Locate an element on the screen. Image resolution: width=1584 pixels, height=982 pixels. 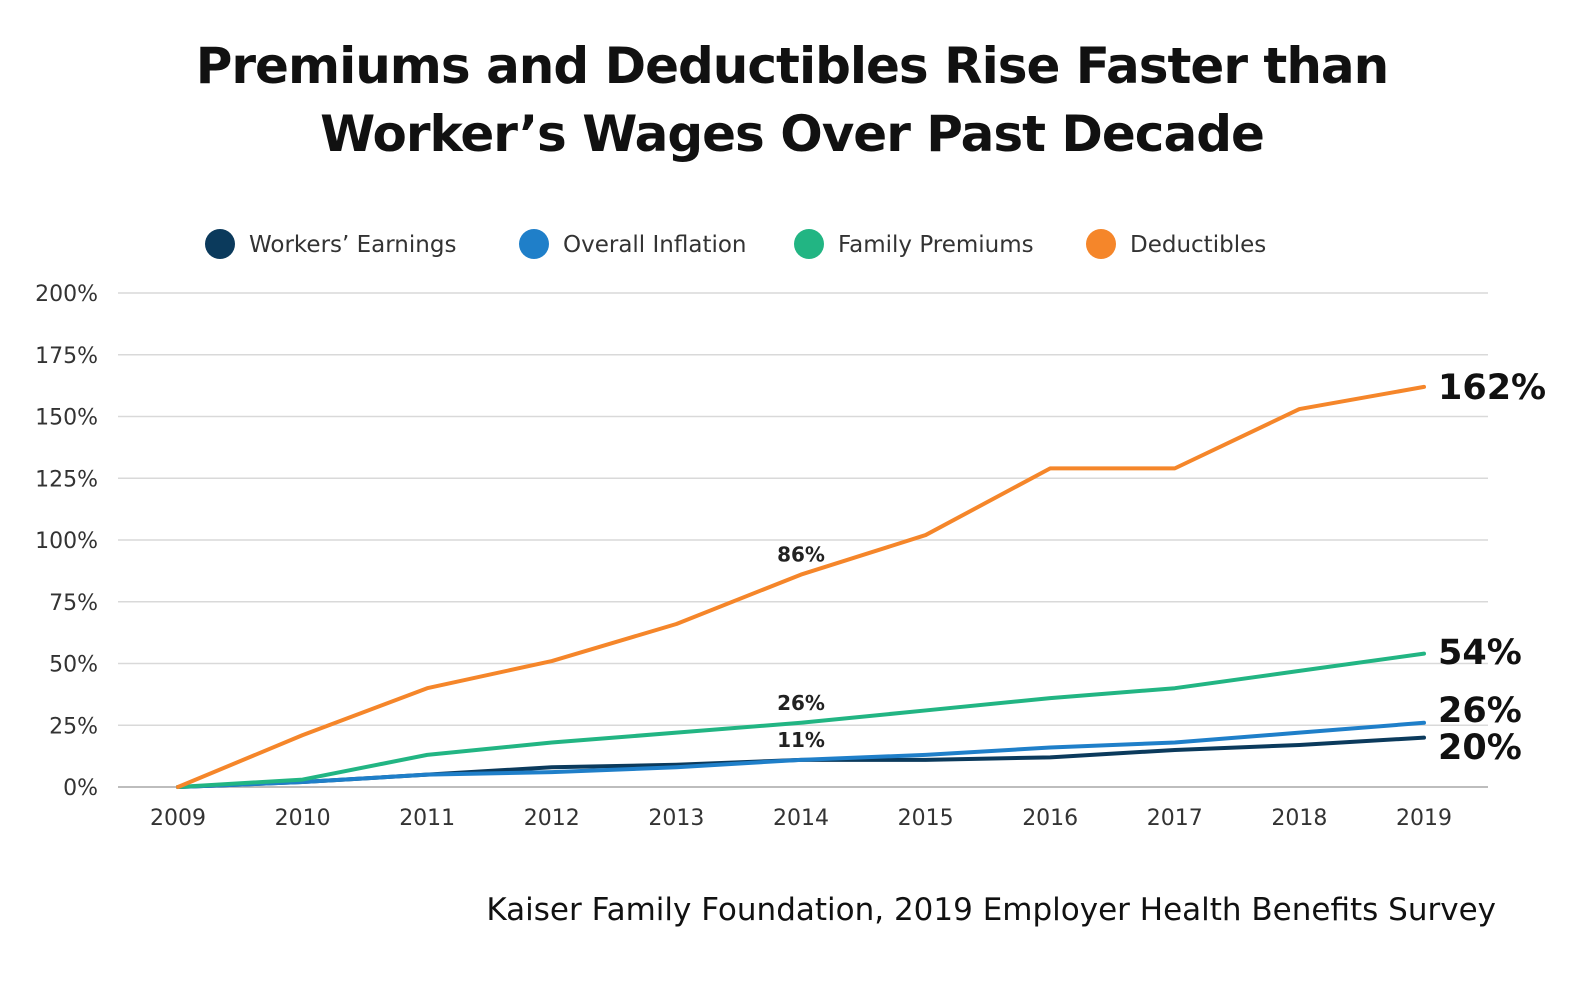
annotation-label: 11% is located at coordinates (801, 740).